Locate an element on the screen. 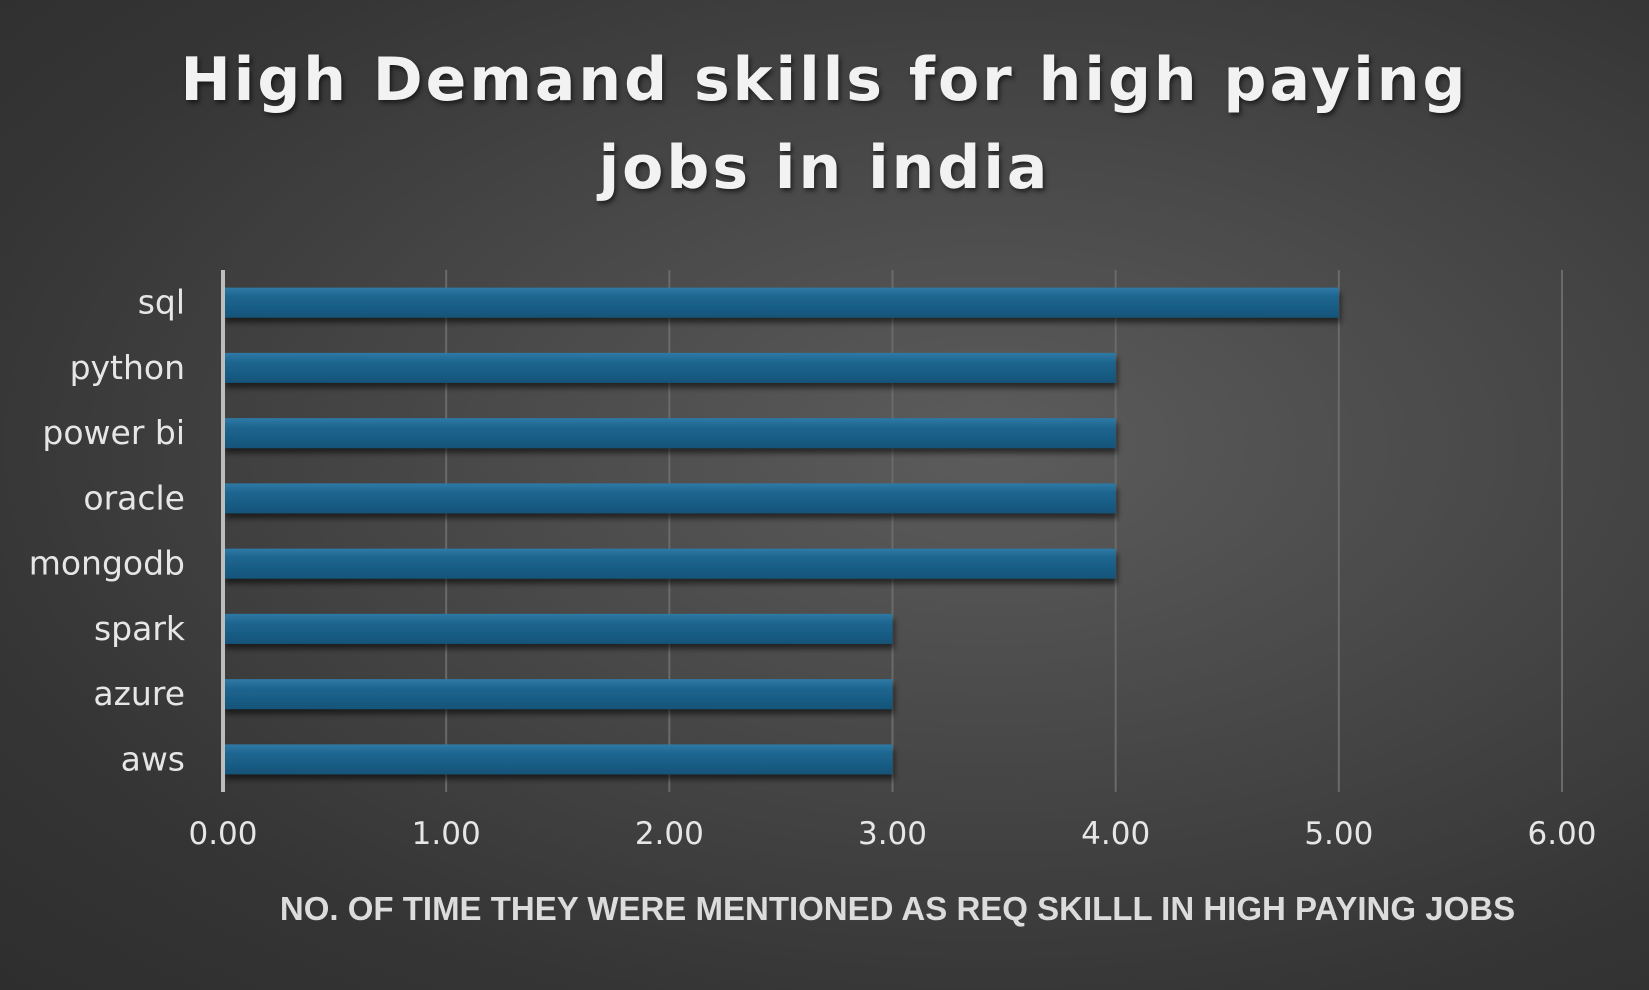  y-category-label: aws is located at coordinates (153, 758).